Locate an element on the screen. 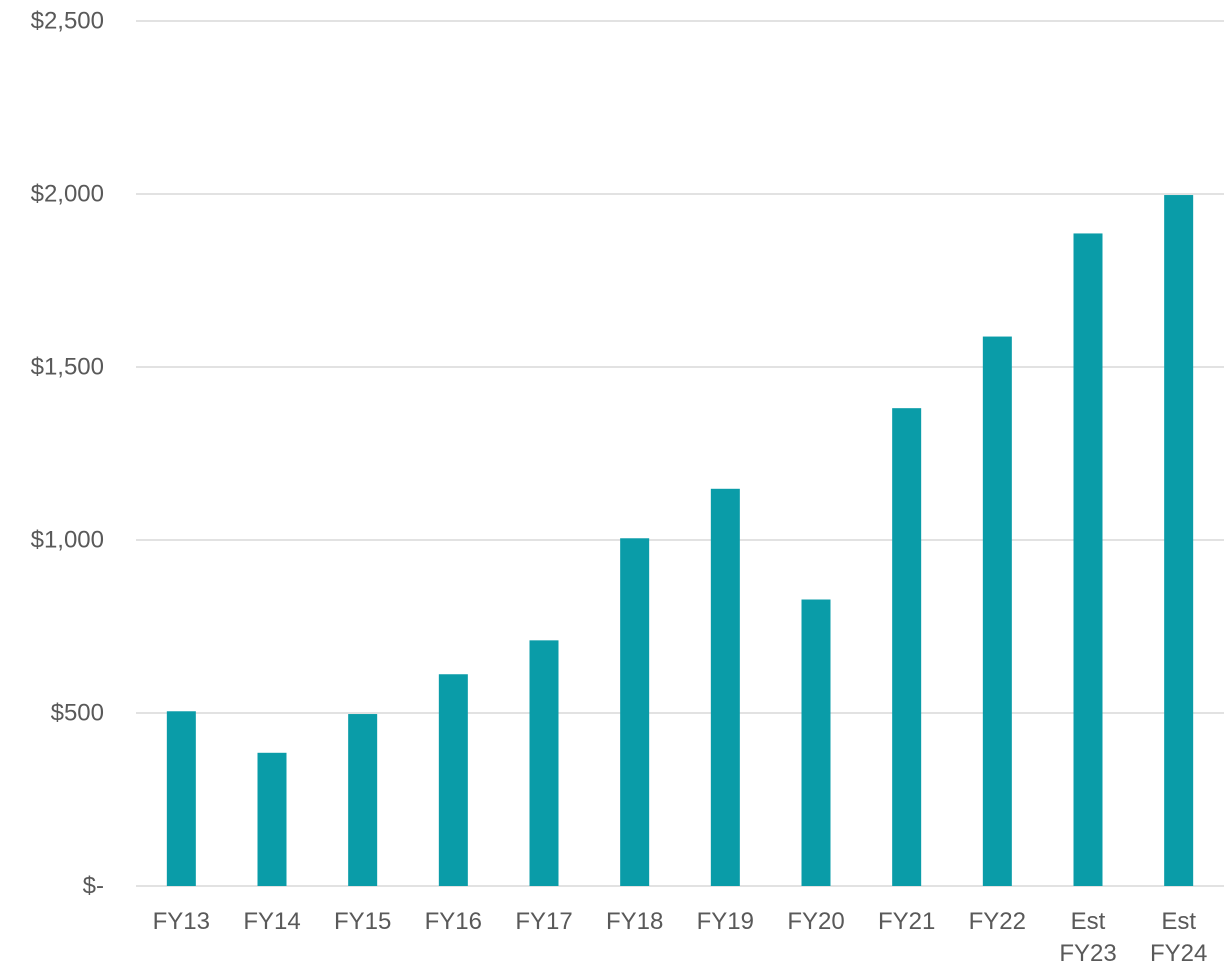  x-tick-label-line: FY19 is located at coordinates (725, 921).